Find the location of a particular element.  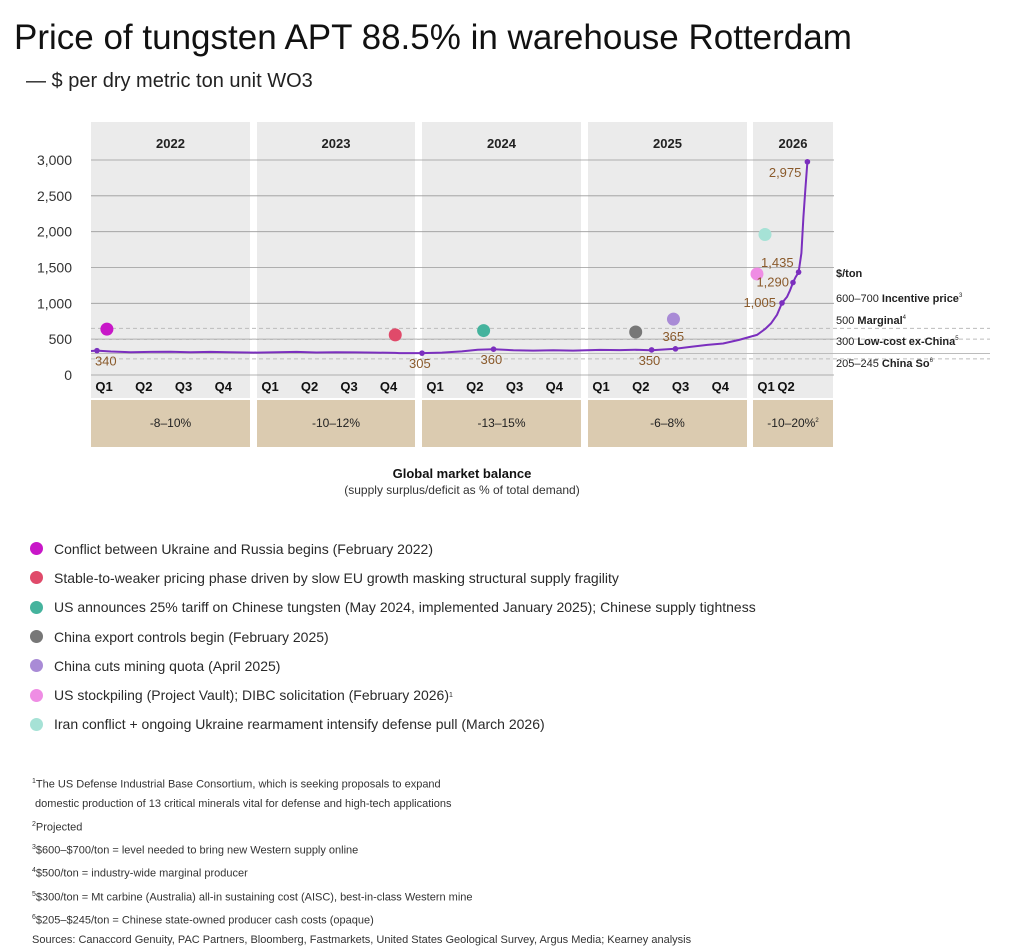

year-label: 2023 is located at coordinates (336, 143).